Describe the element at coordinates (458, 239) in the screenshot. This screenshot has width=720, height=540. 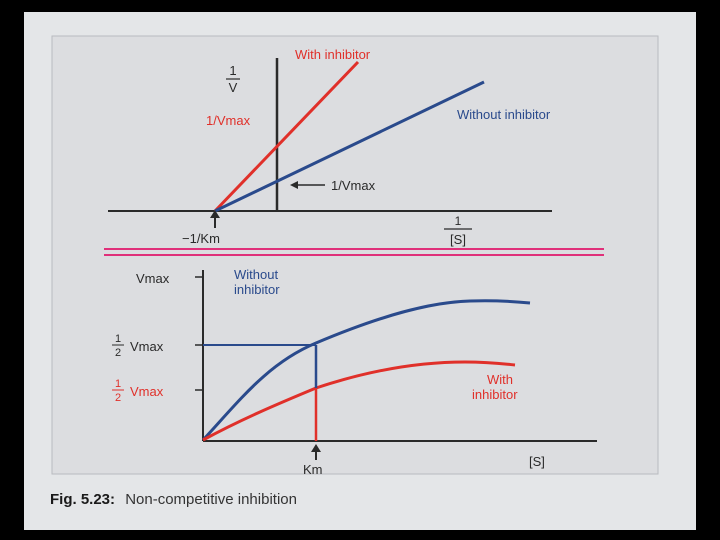
I see `top-x-label-den: [S]` at that location.